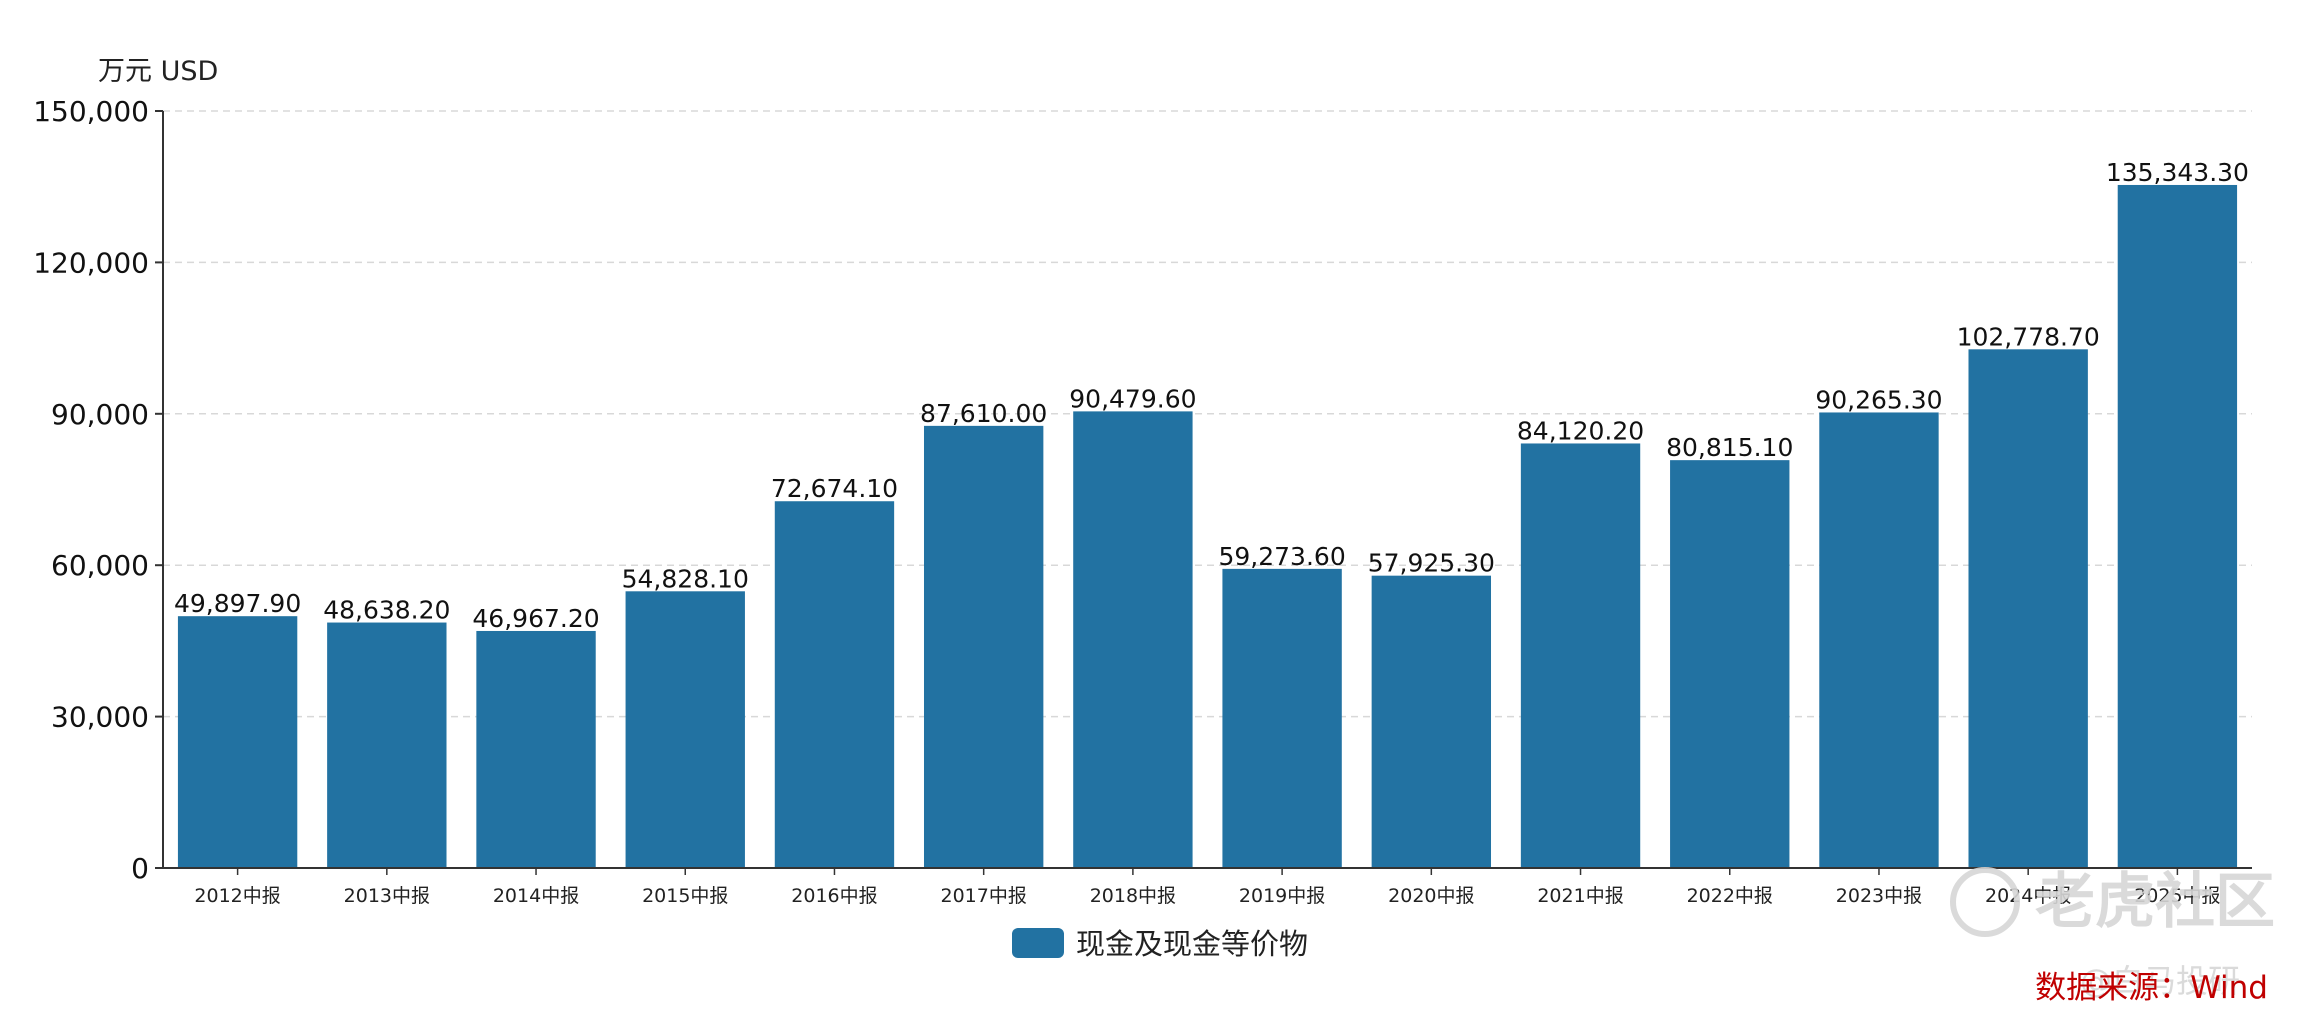 Image resolution: width=2302 pixels, height=1028 pixels. I want to click on watermark-sub: @白马投研, so click(2160, 981).